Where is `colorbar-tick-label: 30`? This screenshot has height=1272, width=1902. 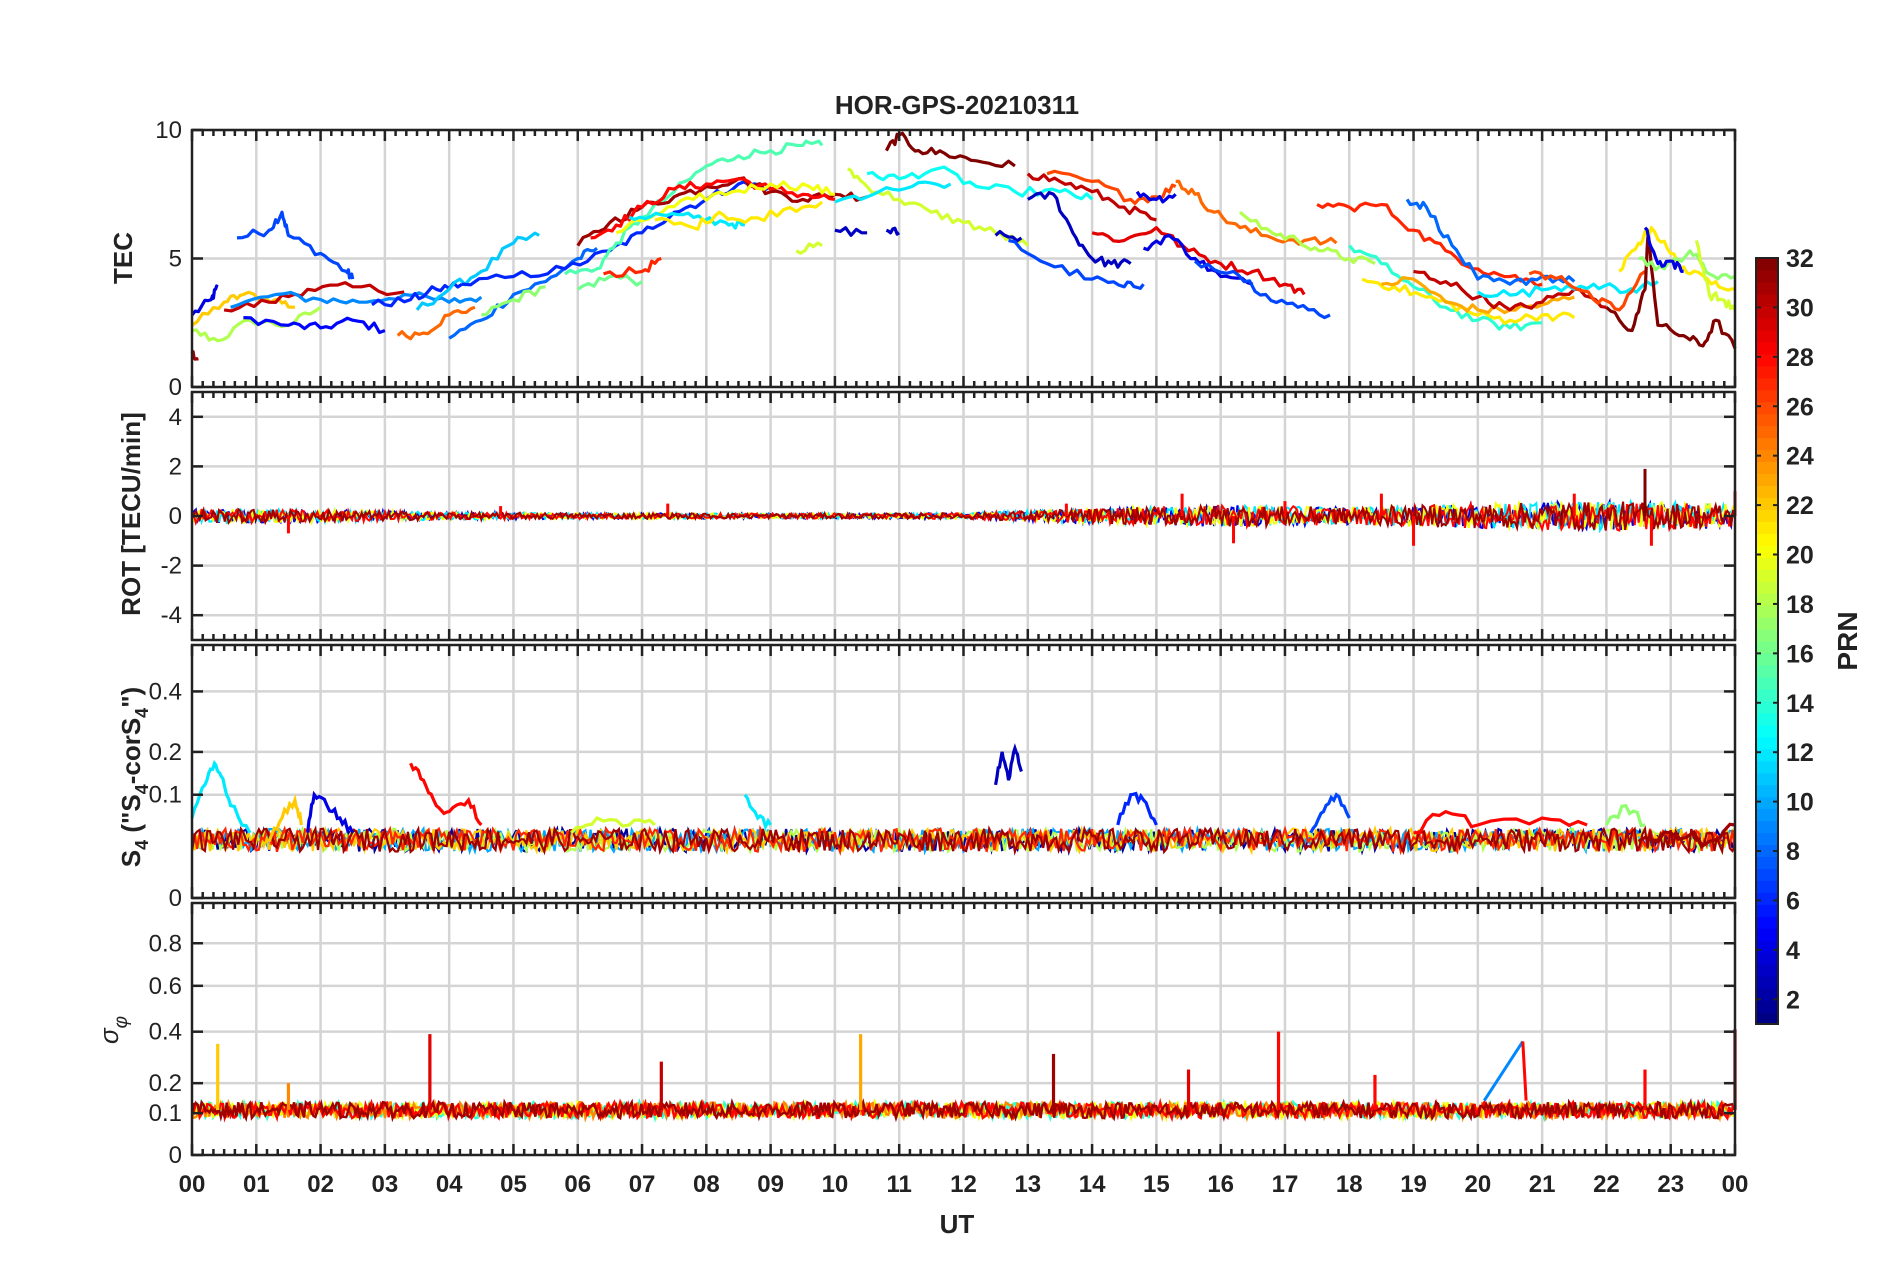 colorbar-tick-label: 30 is located at coordinates (1800, 308).